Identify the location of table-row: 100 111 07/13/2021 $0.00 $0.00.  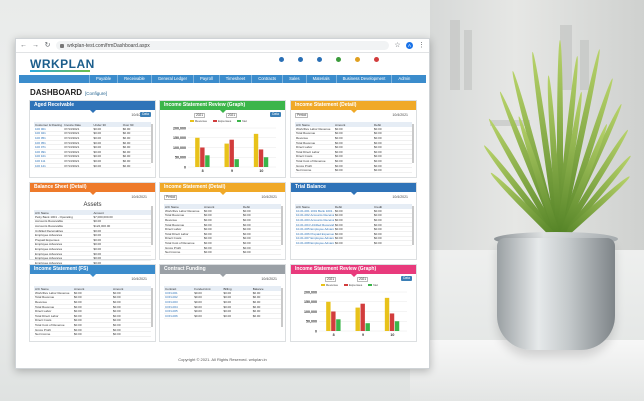
(92, 161).